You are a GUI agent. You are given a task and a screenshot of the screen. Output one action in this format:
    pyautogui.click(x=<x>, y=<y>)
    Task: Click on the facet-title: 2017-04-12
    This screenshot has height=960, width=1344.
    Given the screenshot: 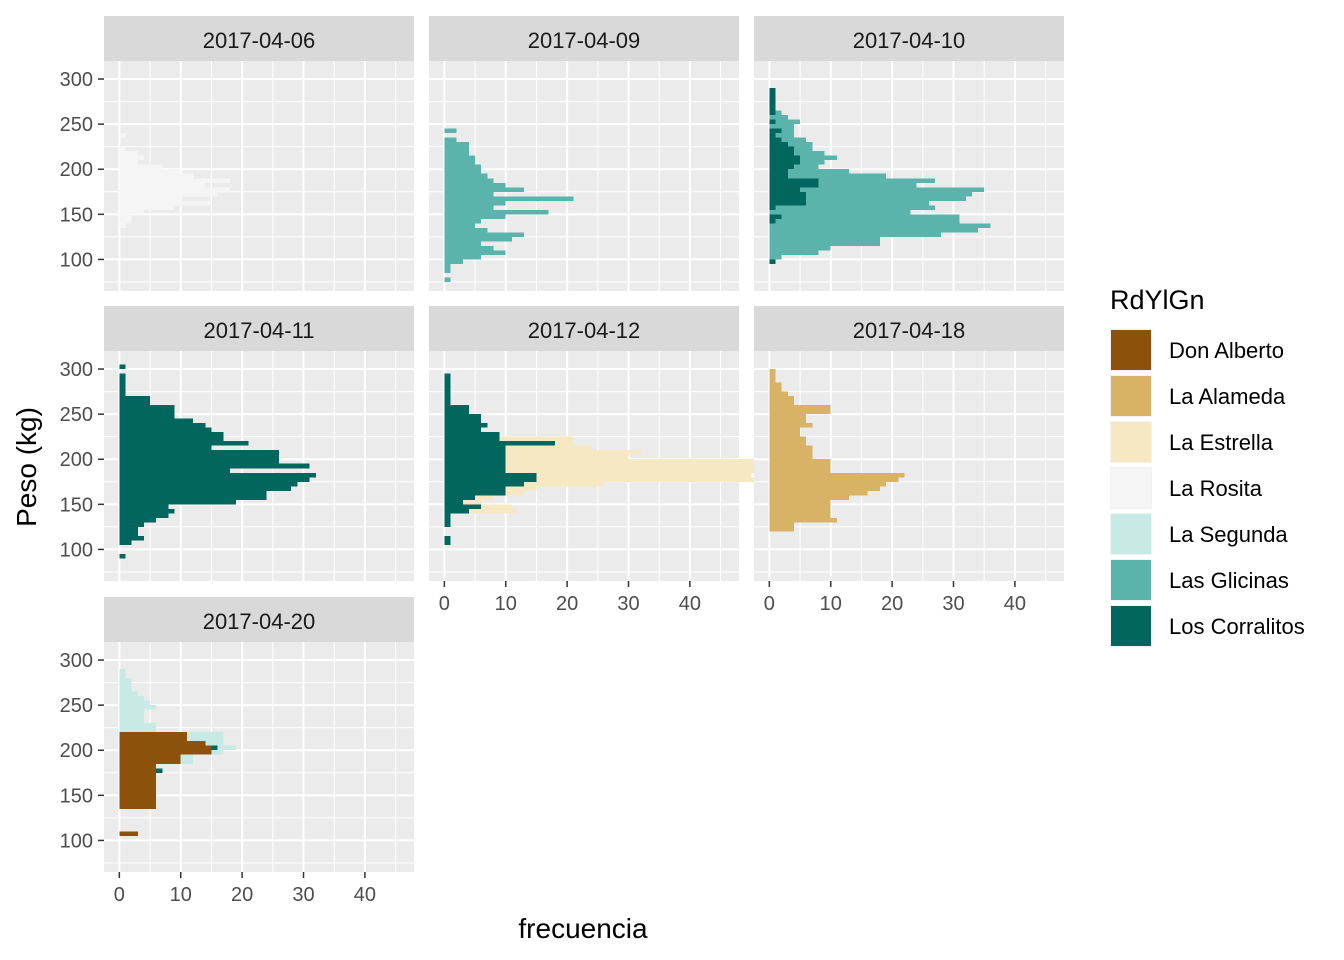 What is the action you would take?
    pyautogui.click(x=584, y=330)
    